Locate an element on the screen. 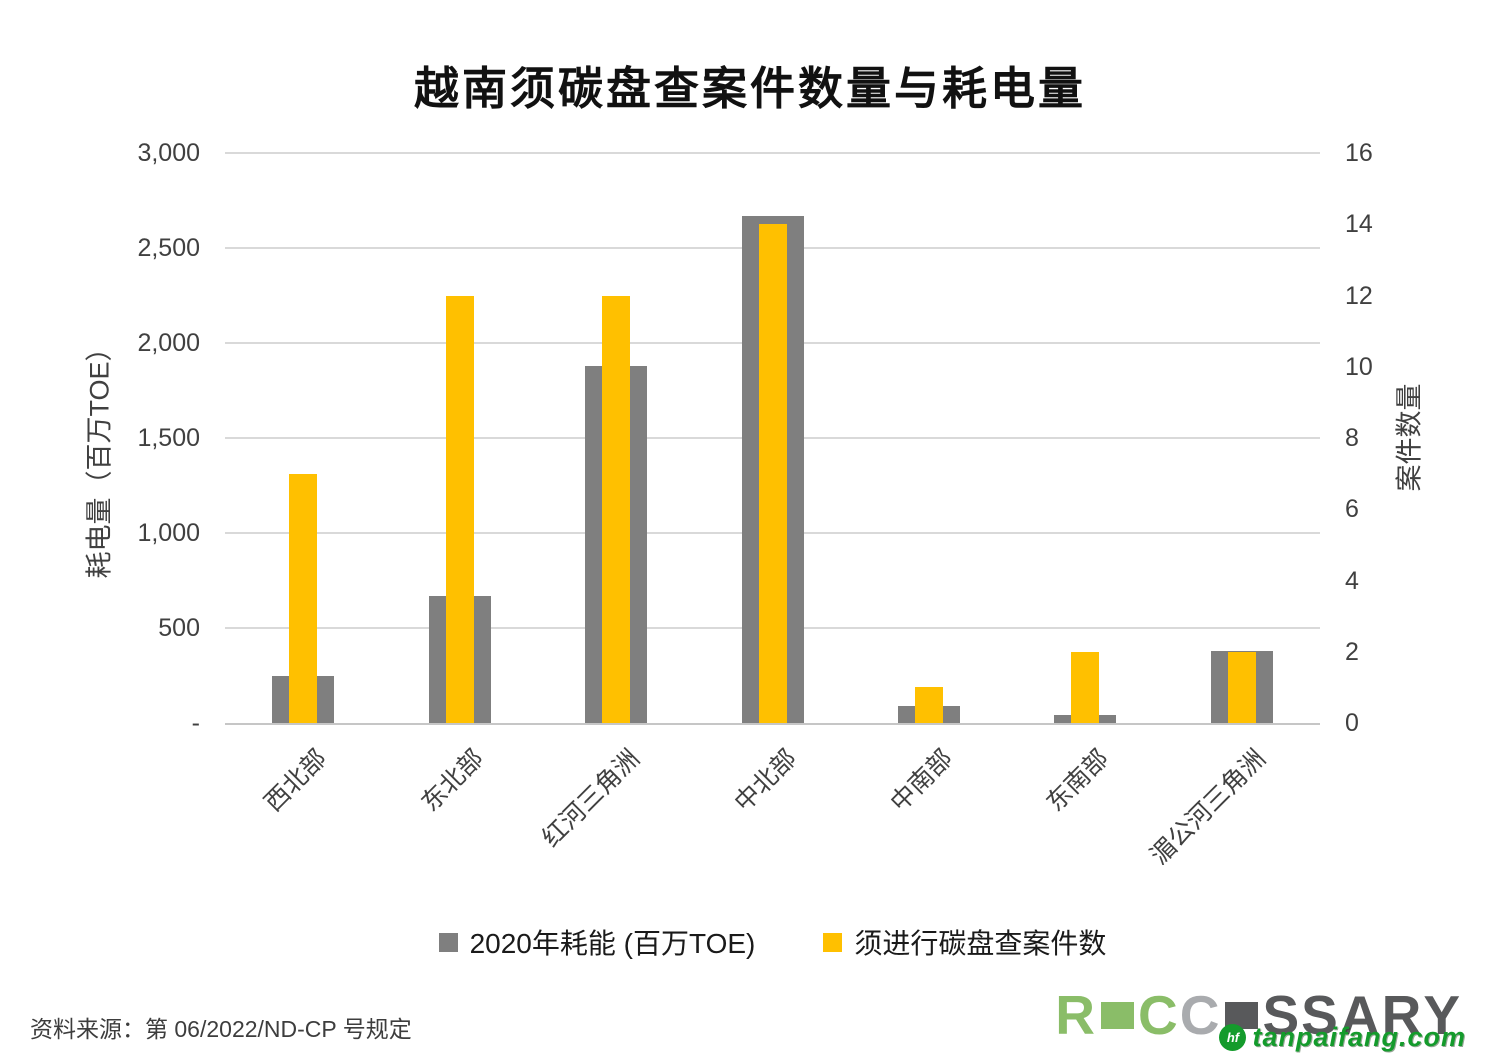  tanpaifang-text: tanpaifang.com is located at coordinates (1359, 1037).